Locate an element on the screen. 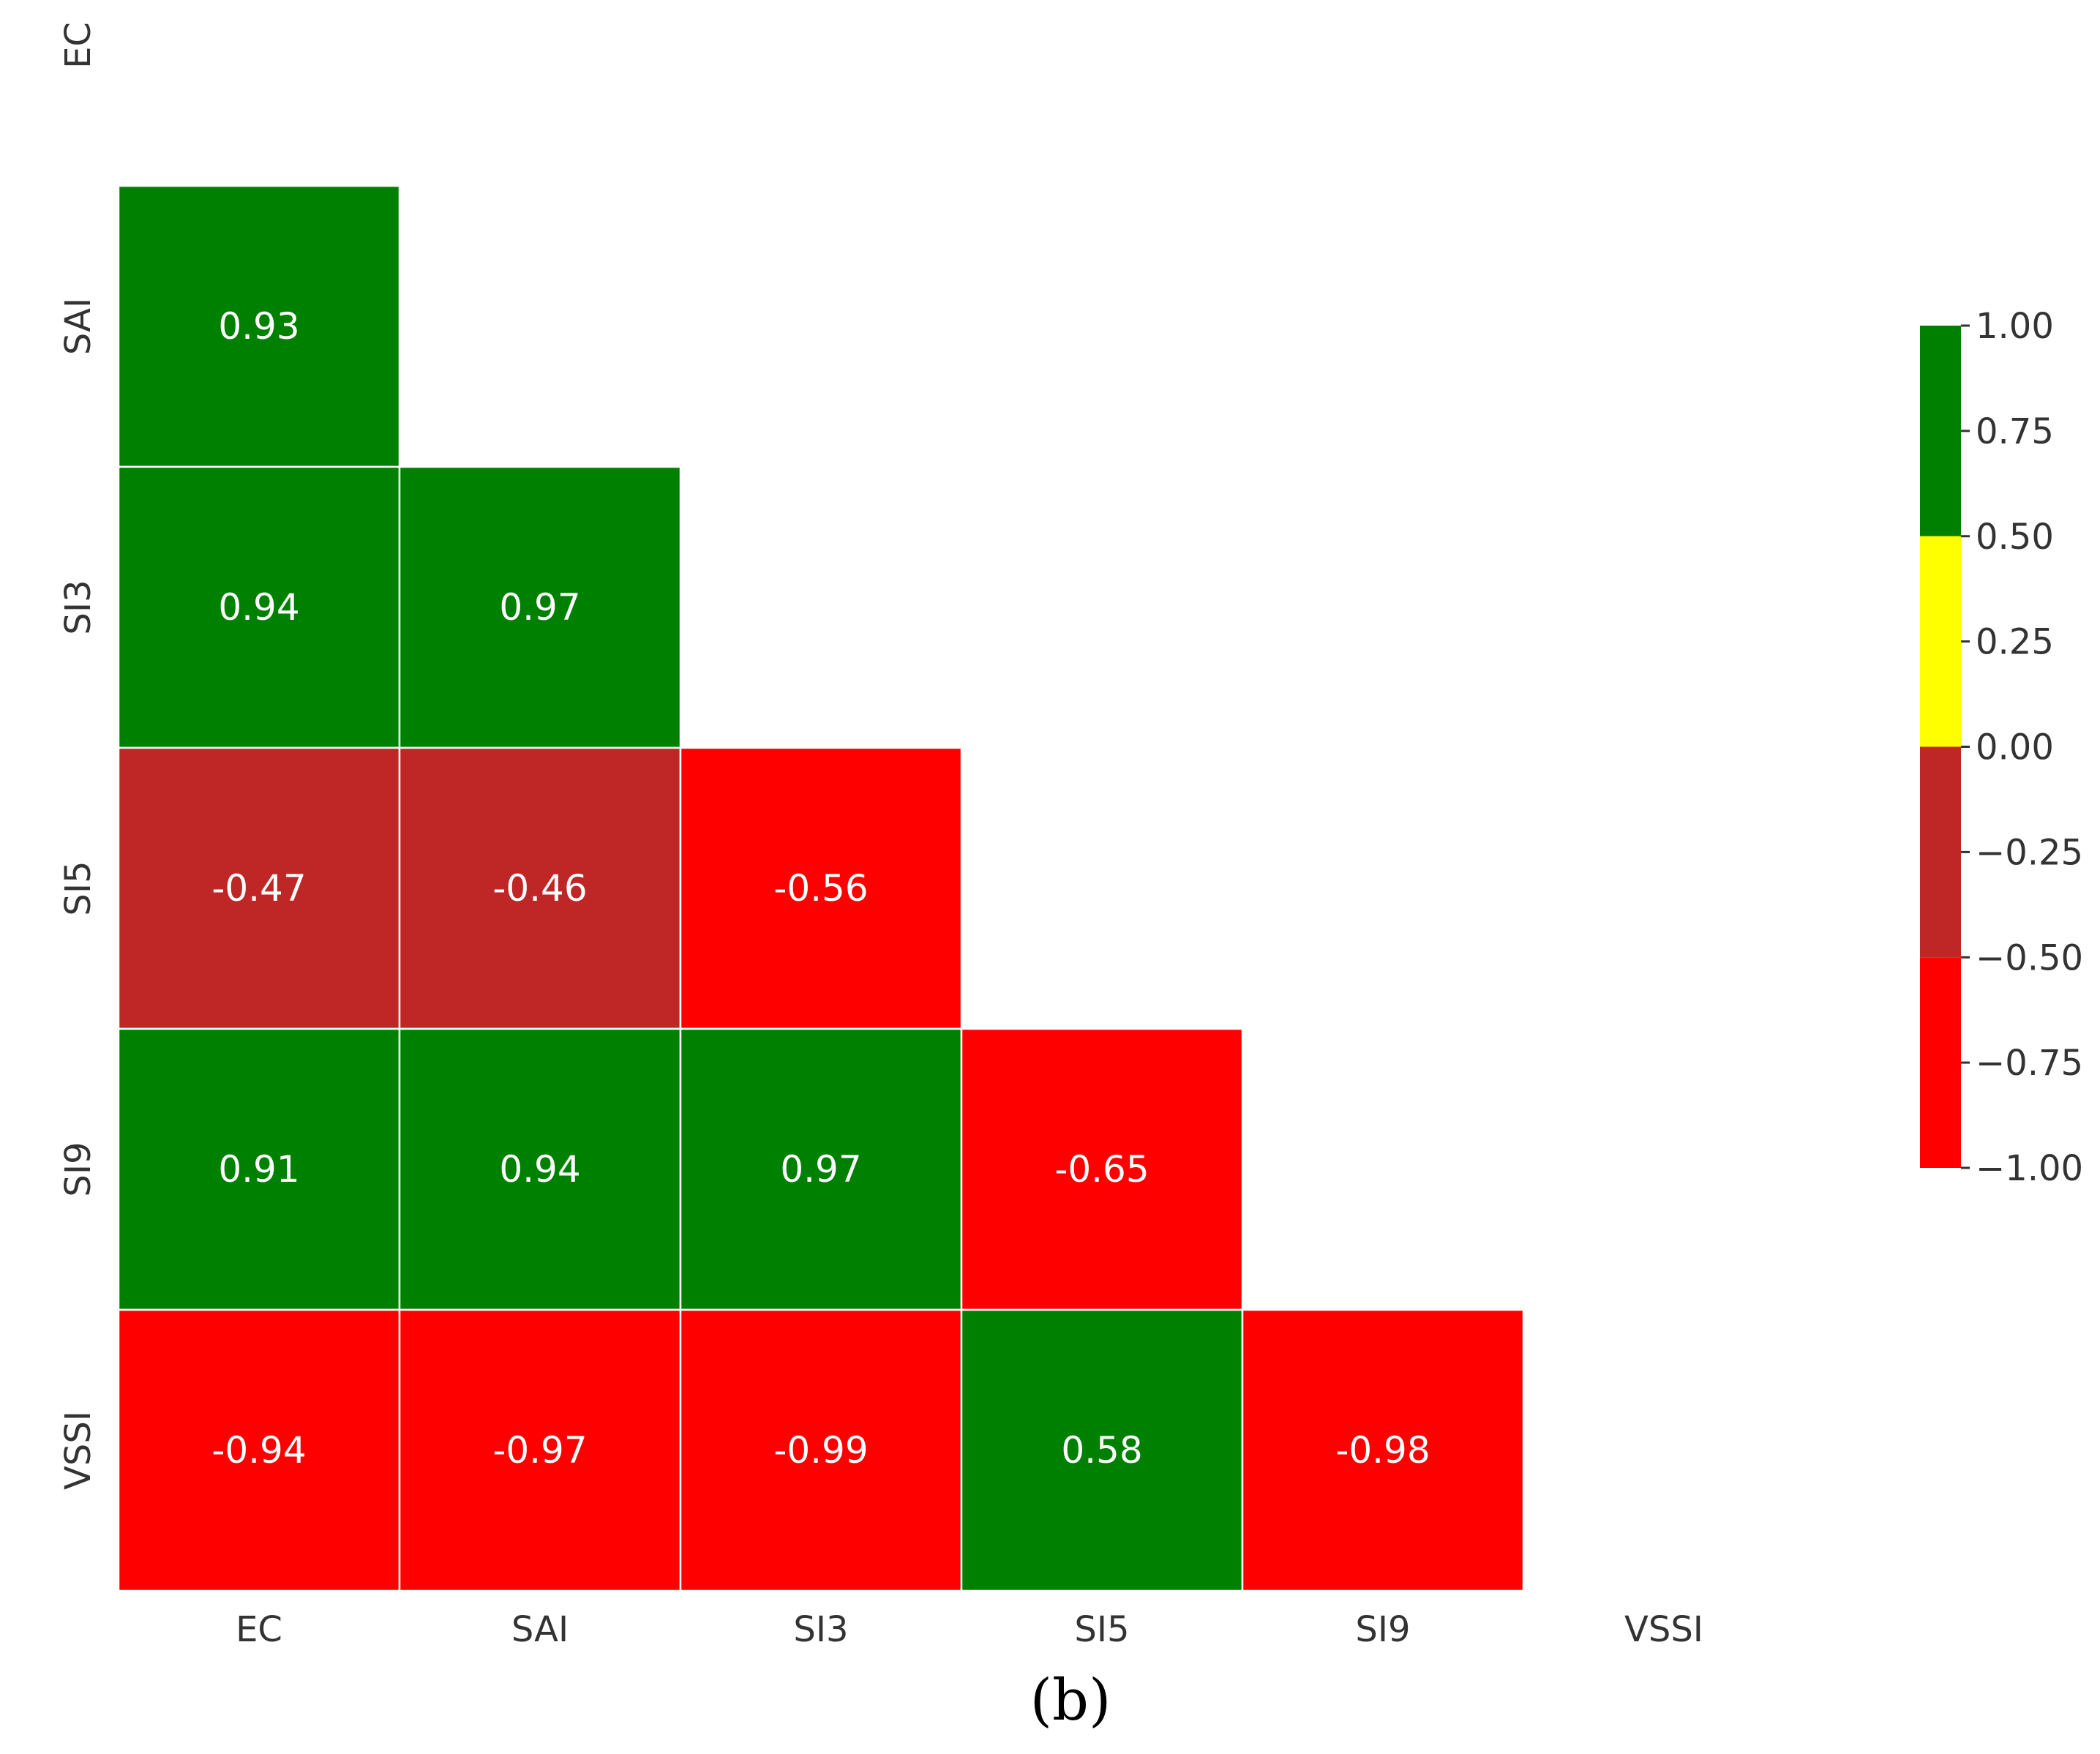 The width and height of the screenshot is (2100, 1754). cell-value-label: -0.98 is located at coordinates (1382, 1450).